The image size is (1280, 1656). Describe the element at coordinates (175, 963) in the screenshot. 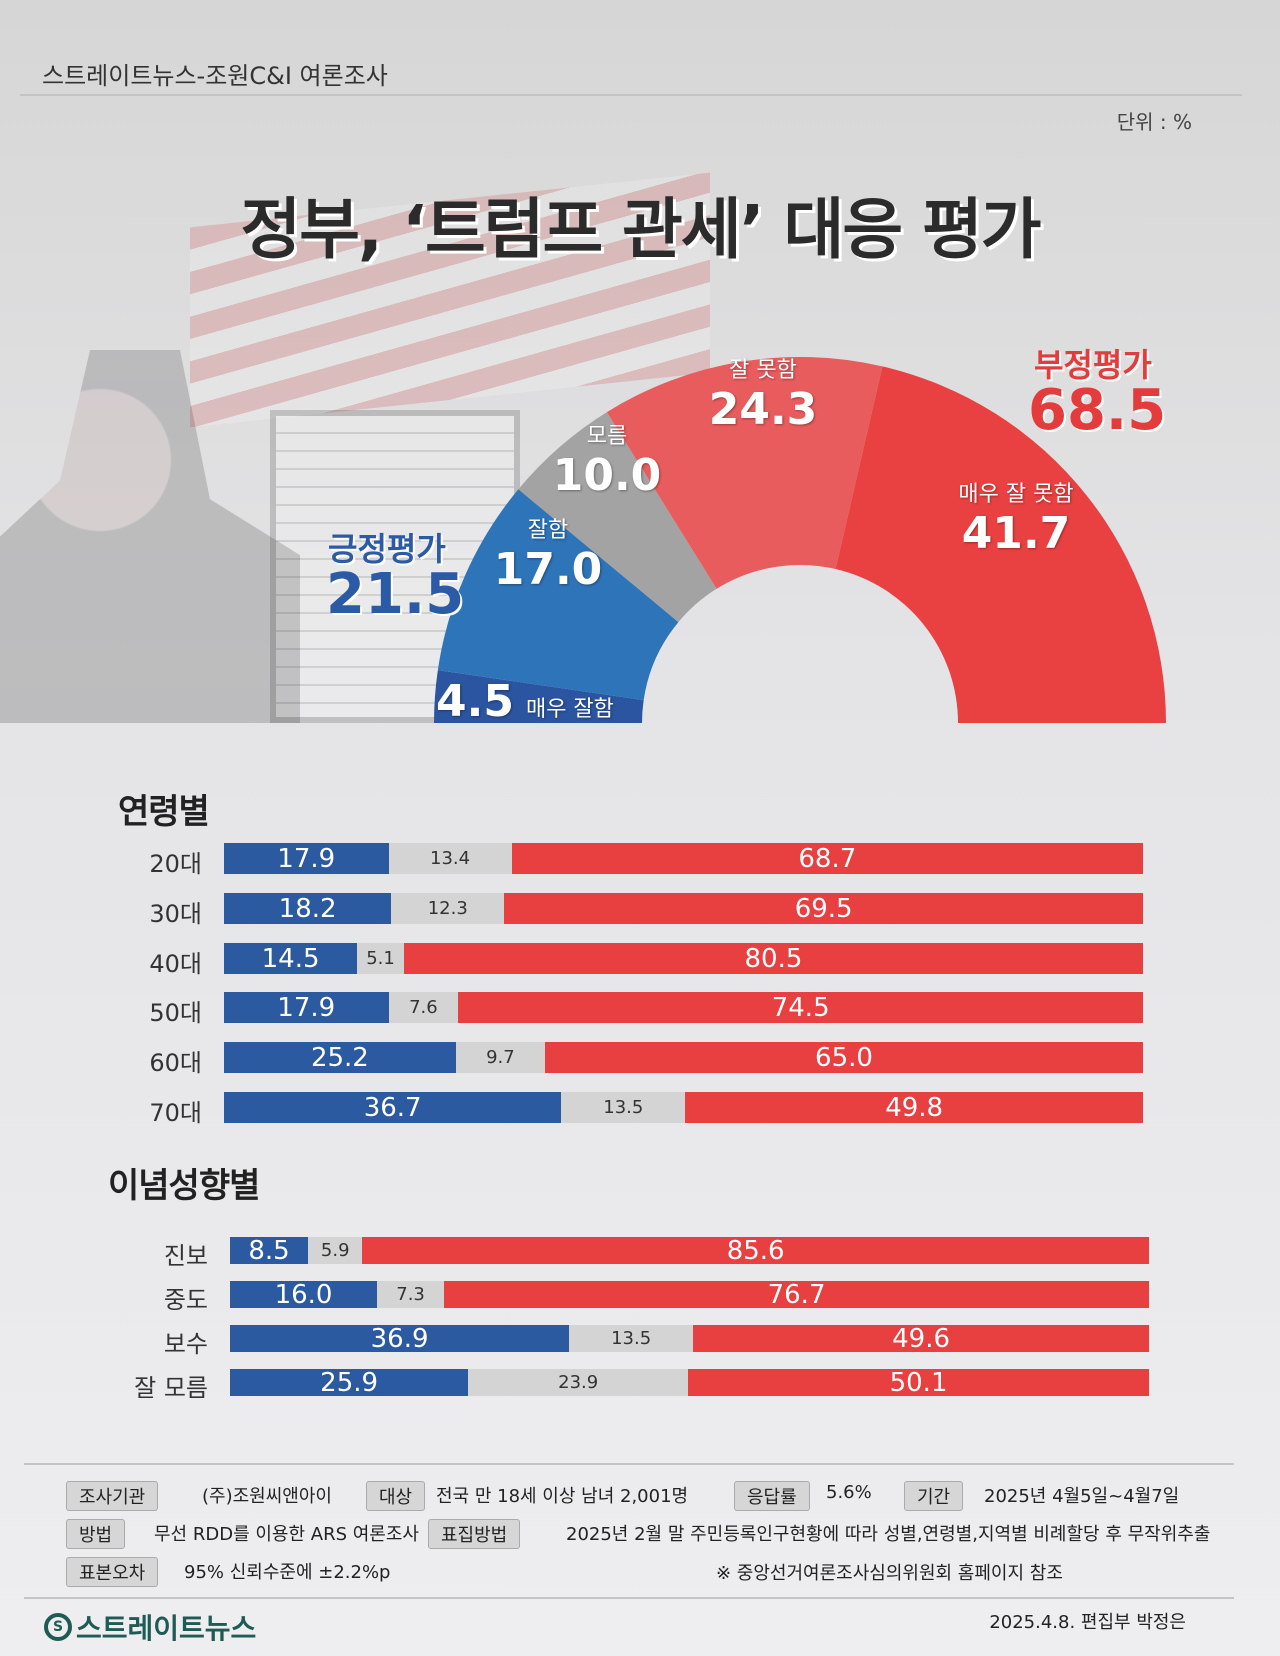

I see `row-label: 40대` at that location.